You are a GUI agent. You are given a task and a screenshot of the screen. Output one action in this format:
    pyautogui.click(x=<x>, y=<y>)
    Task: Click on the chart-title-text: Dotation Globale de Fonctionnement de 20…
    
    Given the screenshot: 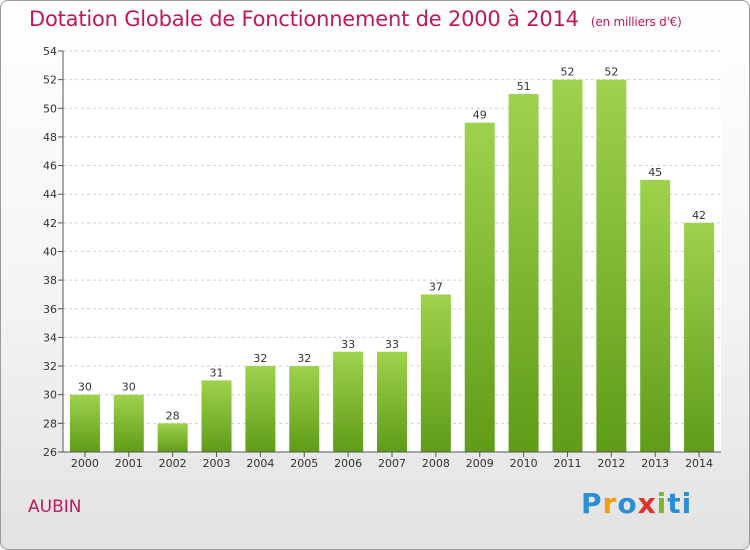 What is the action you would take?
    pyautogui.click(x=304, y=19)
    